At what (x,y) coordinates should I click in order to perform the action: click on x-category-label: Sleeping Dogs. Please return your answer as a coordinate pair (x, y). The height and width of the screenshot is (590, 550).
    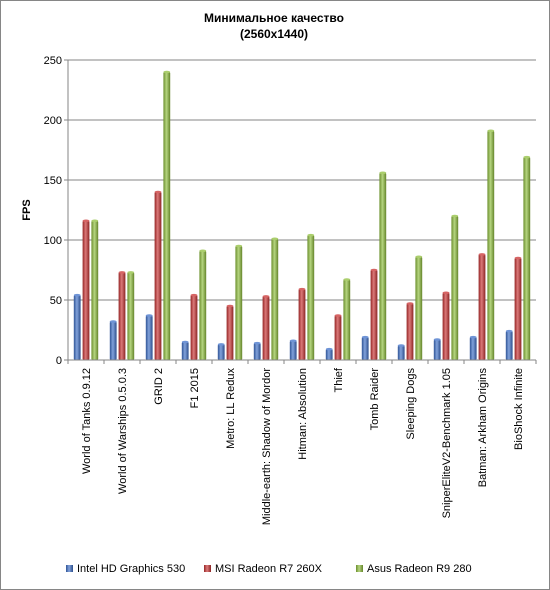
    Looking at the image, I should click on (411, 404).